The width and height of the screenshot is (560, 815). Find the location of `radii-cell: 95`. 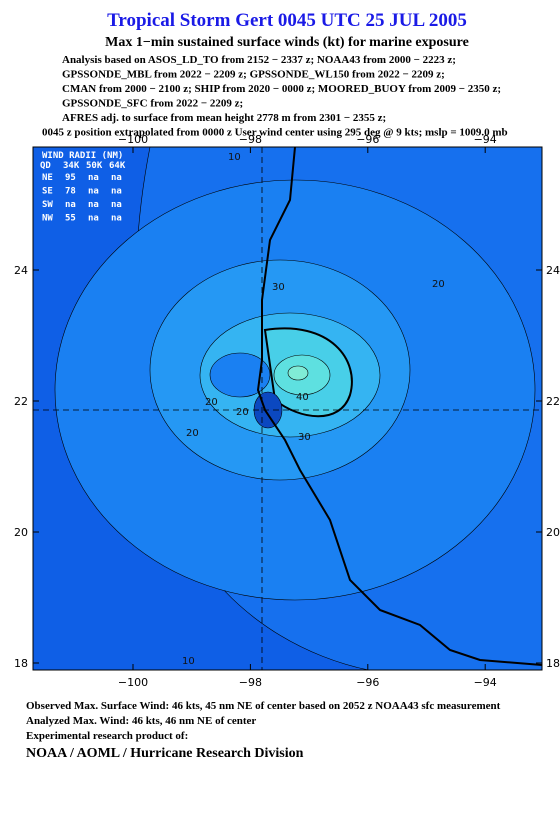

radii-cell: 95 is located at coordinates (70, 178).